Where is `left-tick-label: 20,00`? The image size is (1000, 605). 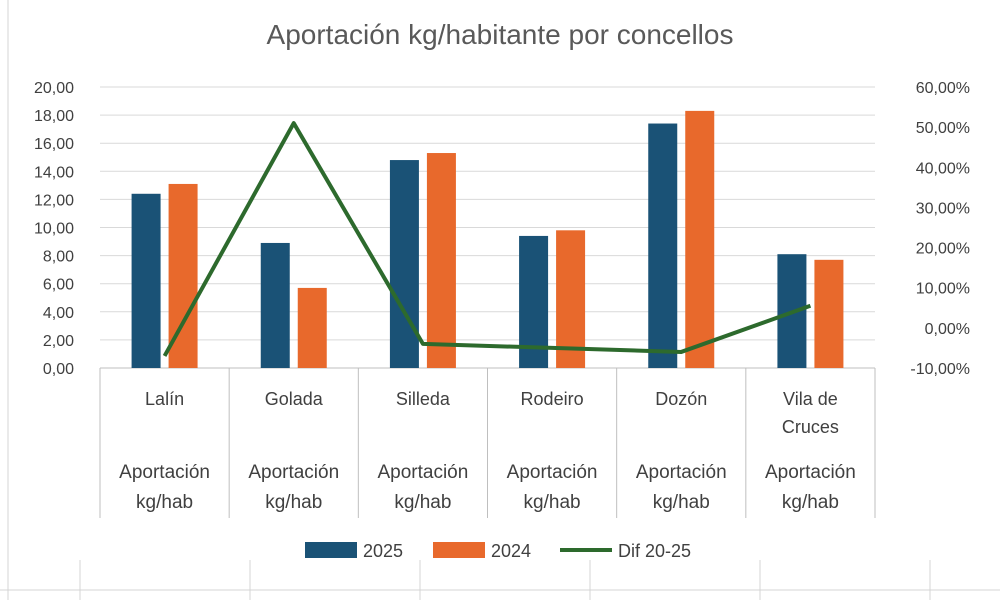
left-tick-label: 20,00 is located at coordinates (54, 88).